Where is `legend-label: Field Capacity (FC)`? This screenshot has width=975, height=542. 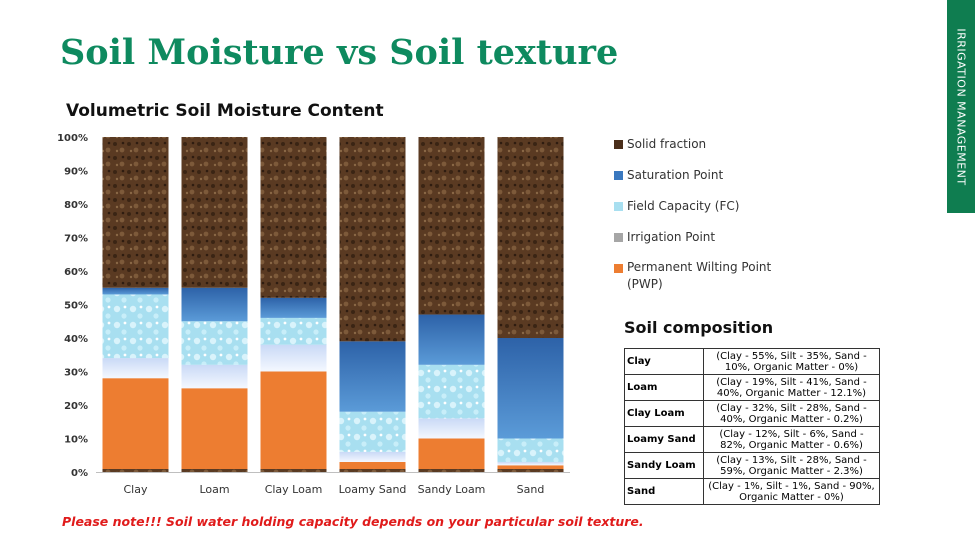 legend-label: Field Capacity (FC) is located at coordinates (683, 206).